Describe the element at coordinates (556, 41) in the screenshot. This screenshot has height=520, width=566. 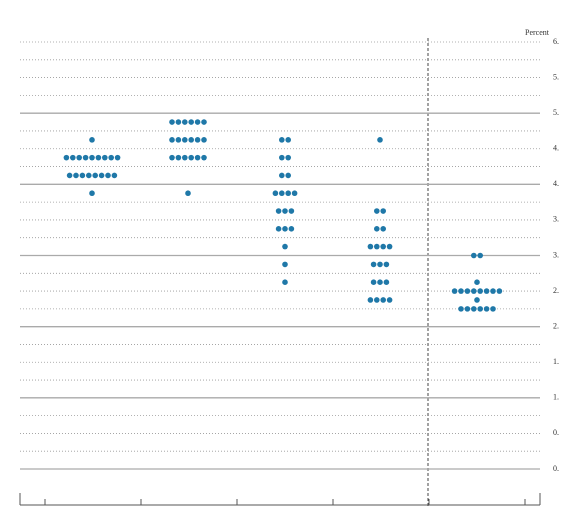
I see `y-tick-label: 6.` at that location.